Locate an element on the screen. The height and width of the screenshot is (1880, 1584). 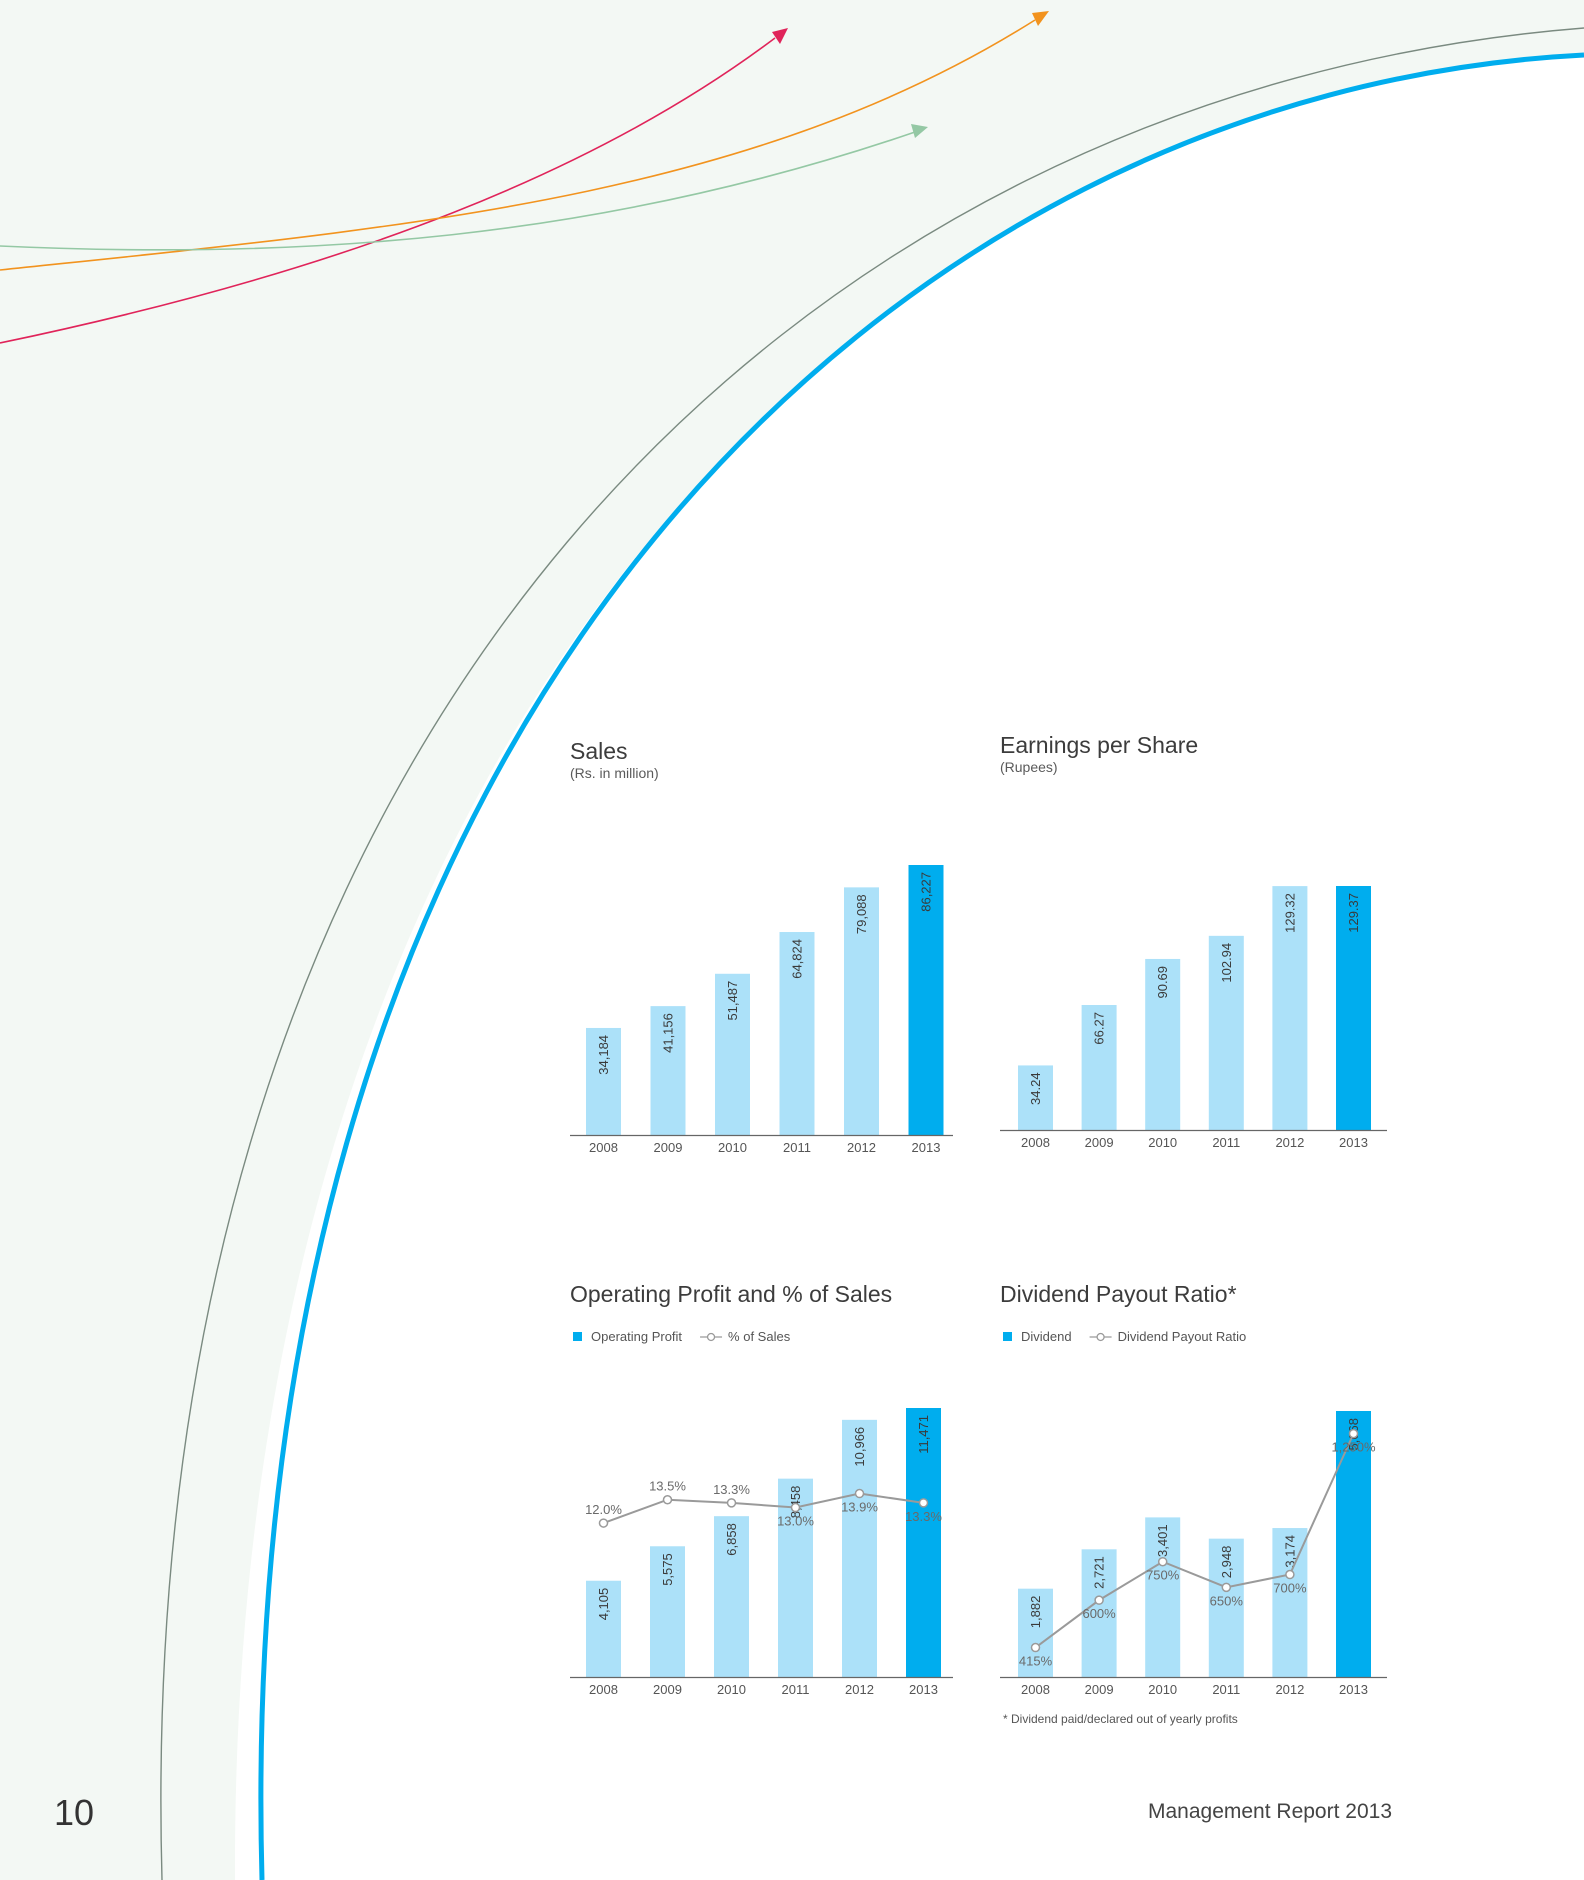
div-line-point-2012 is located at coordinates (1290, 1574).